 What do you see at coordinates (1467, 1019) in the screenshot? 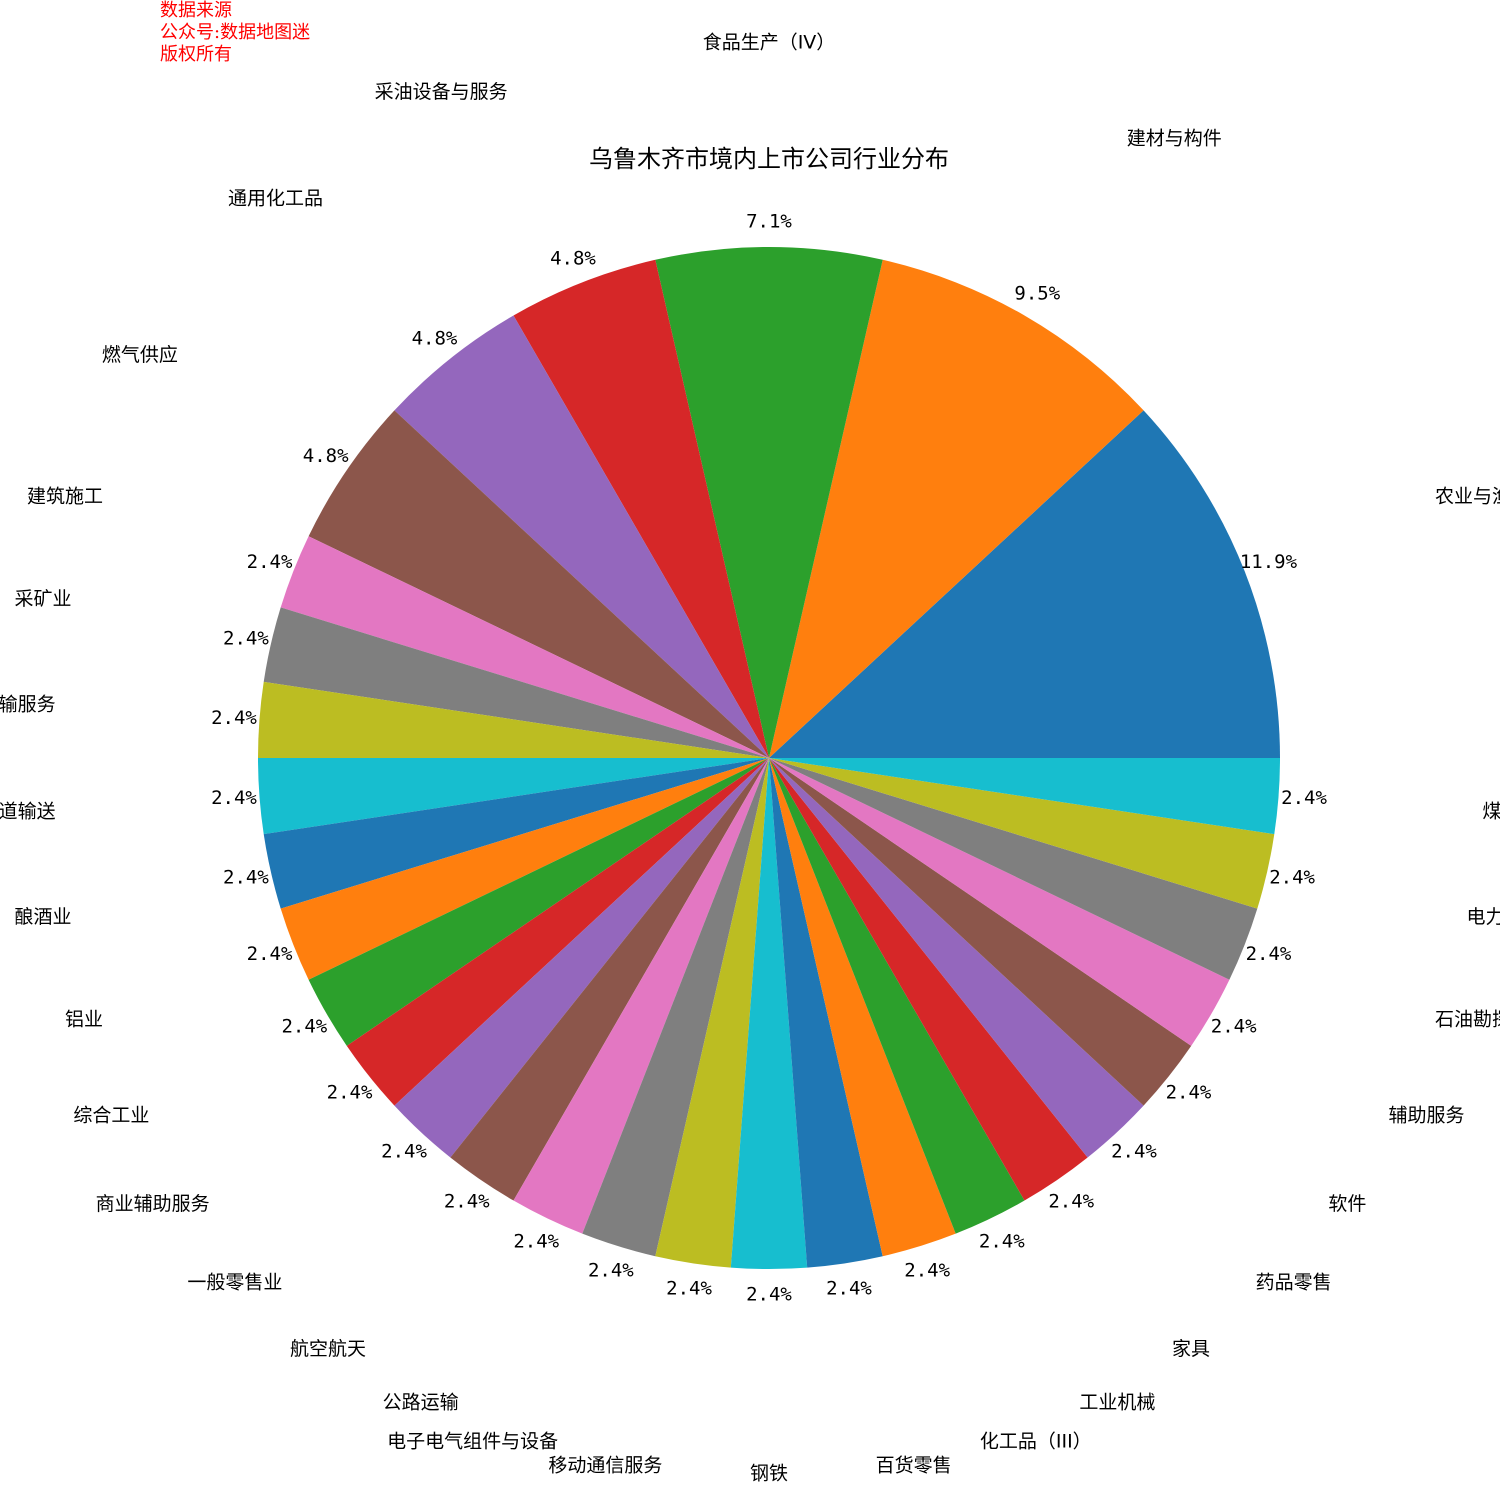
I see `pie-category-label: 石油勘探与开采` at bounding box center [1467, 1019].